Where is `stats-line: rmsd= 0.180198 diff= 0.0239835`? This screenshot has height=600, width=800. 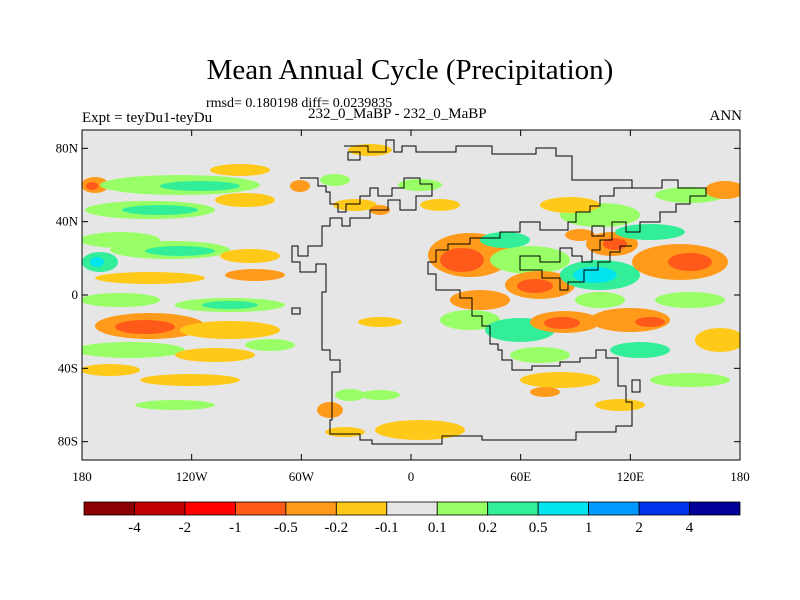
stats-line: rmsd= 0.180198 diff= 0.0239835 is located at coordinates (299, 103).